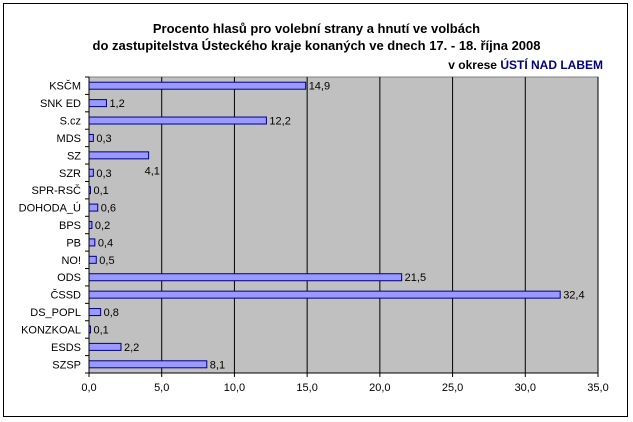 This screenshot has height=422, width=633. I want to click on x-tick-label: 5,0, so click(161, 388).